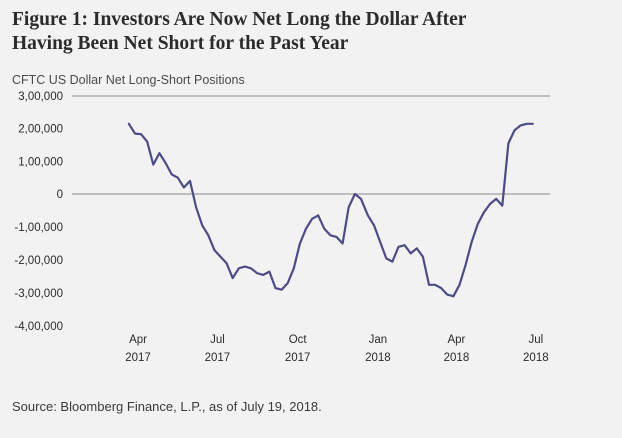  What do you see at coordinates (38, 228) in the screenshot?
I see `y-tick-label: -1,00,000` at bounding box center [38, 228].